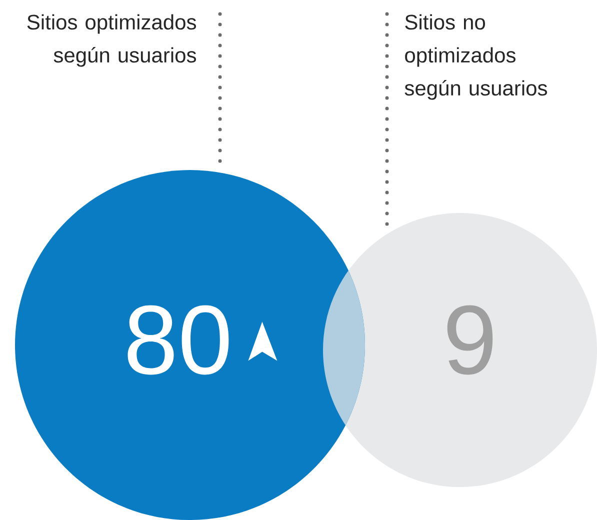  I want to click on data-label: 9, so click(470, 340).